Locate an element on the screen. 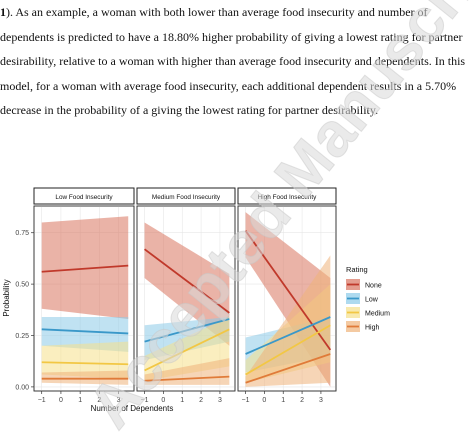 The image size is (474, 438). chart-legend-label: Medium is located at coordinates (377, 314).